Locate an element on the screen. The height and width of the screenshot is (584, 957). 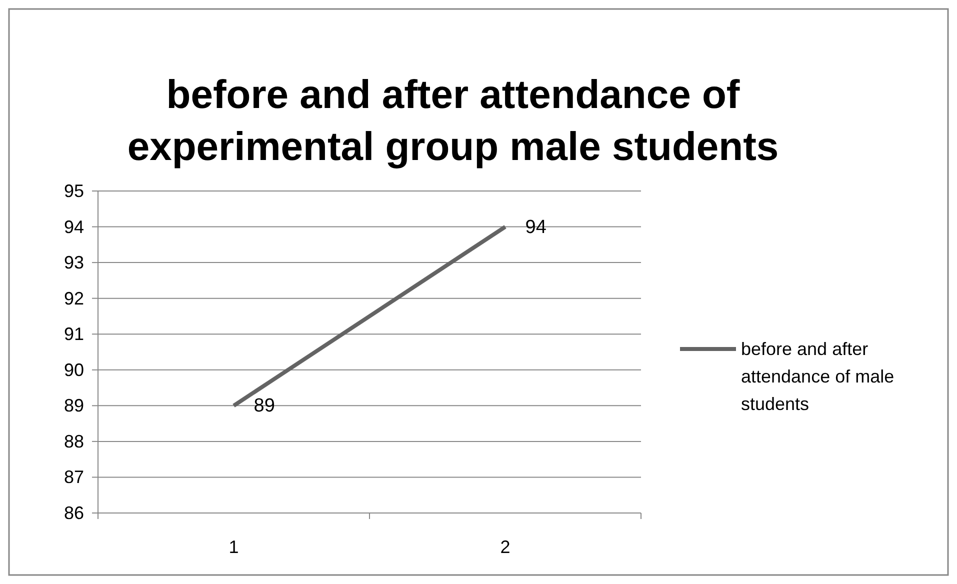
y-tick-label: 93 is located at coordinates (74, 262).